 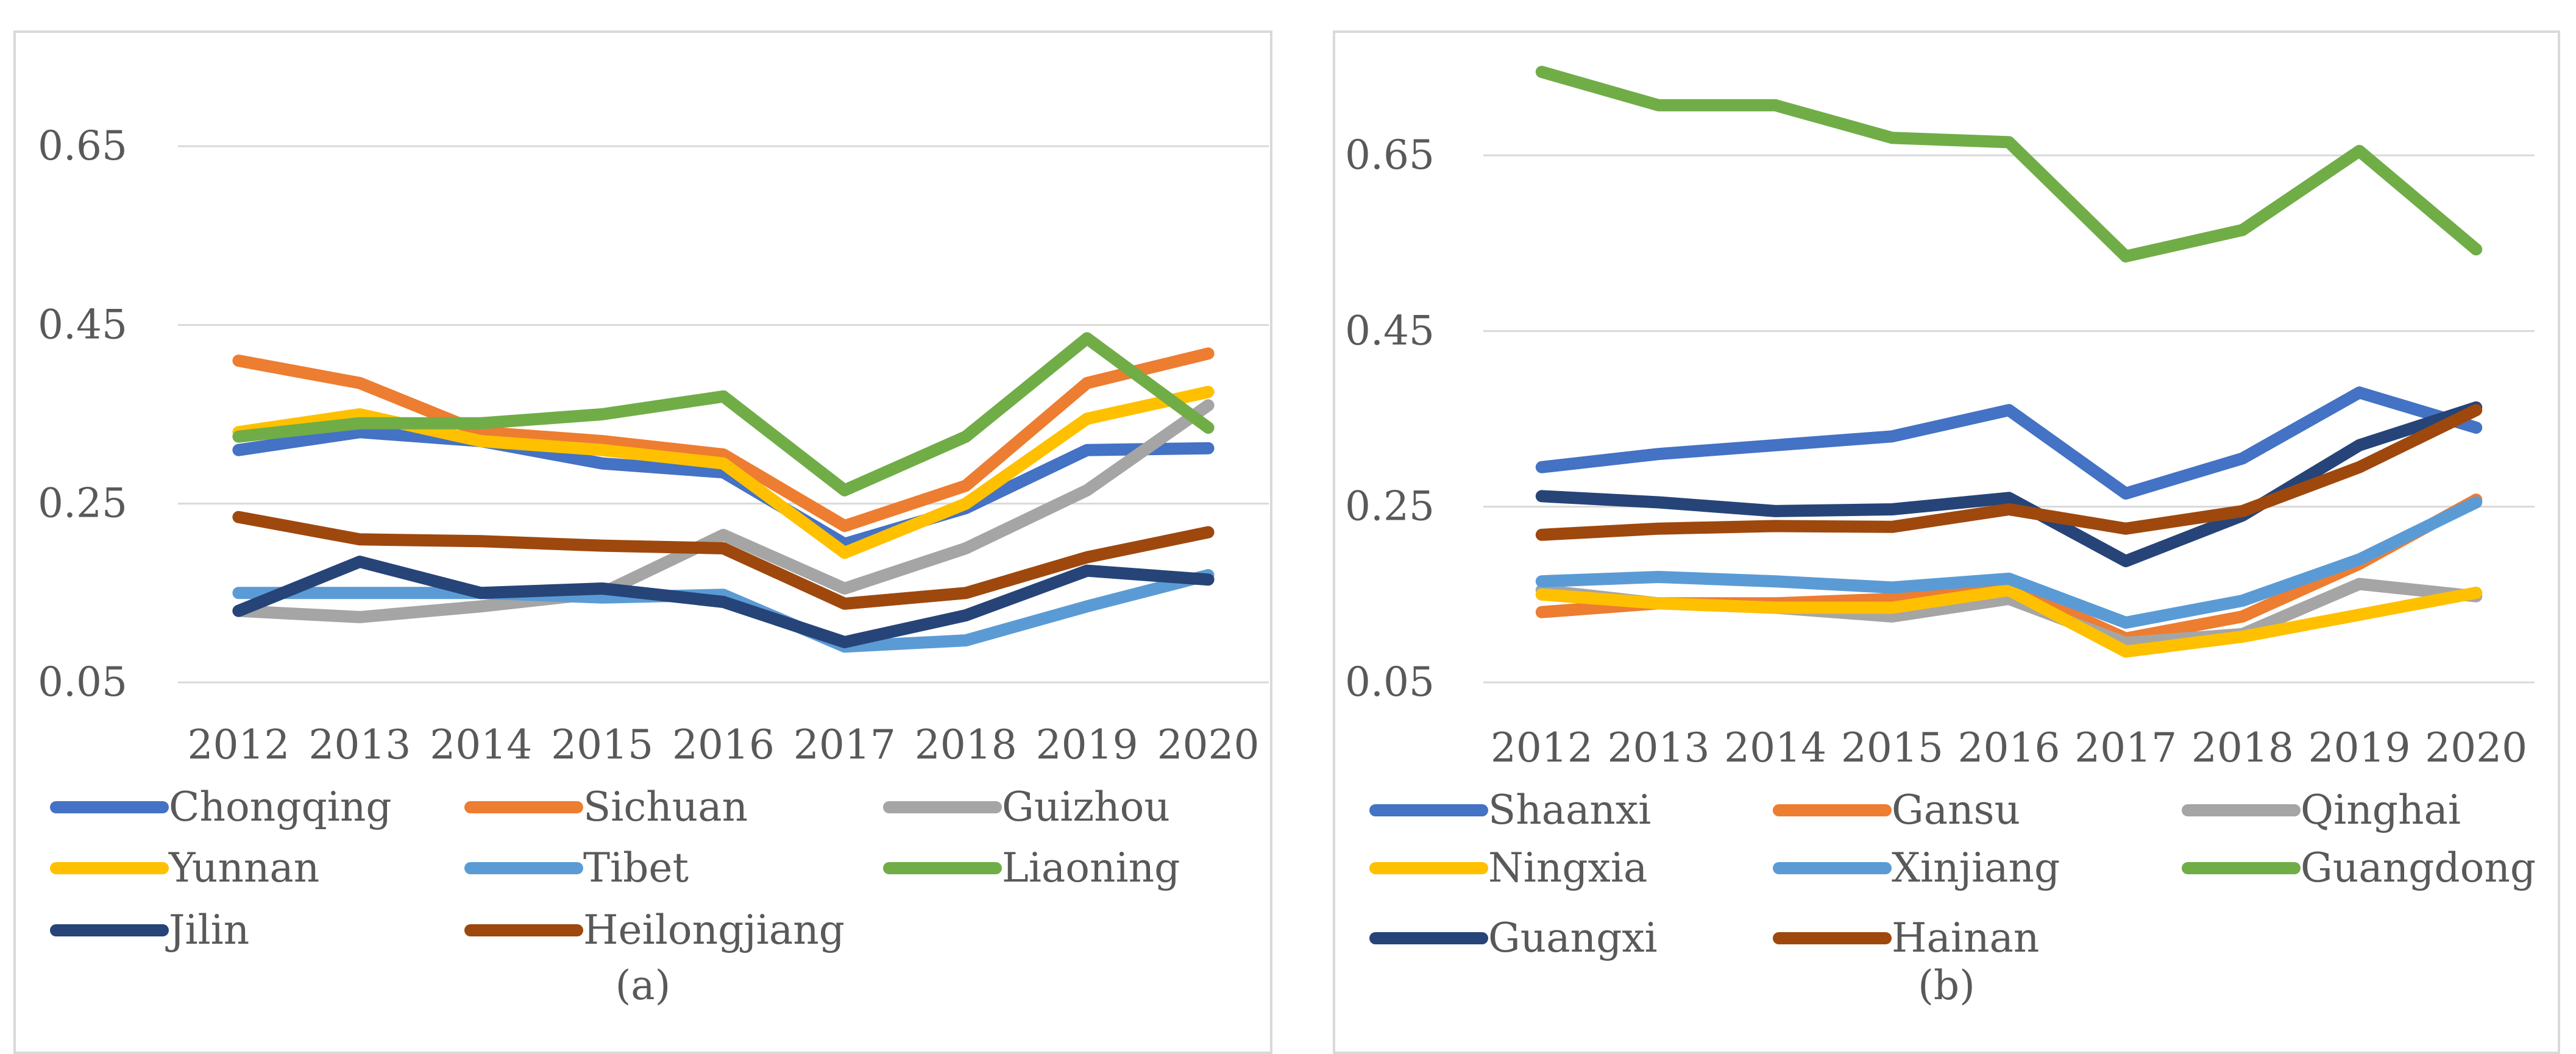 What do you see at coordinates (723, 414) in the screenshot?
I see `series-line-liaoning` at bounding box center [723, 414].